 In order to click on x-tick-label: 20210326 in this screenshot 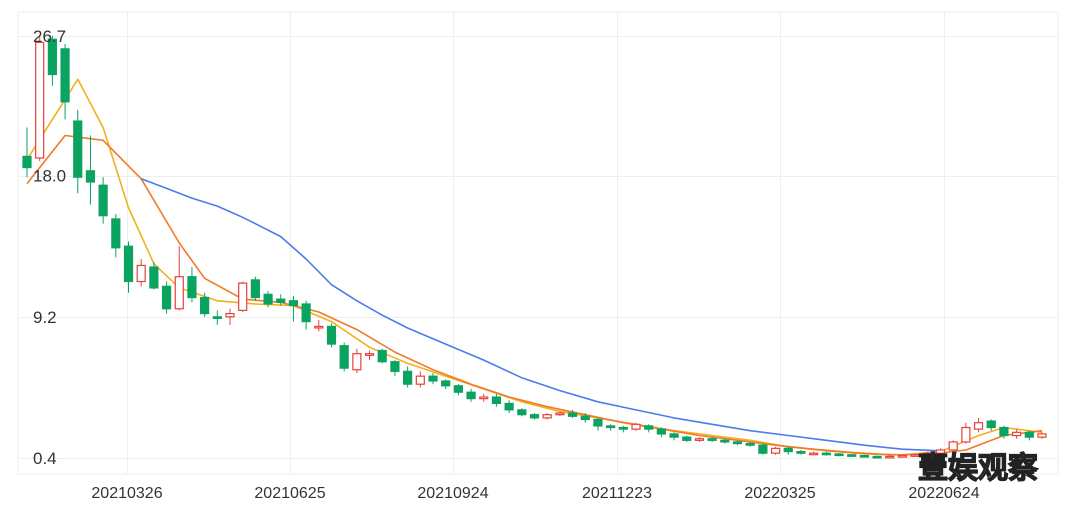, I will do `click(126, 493)`.